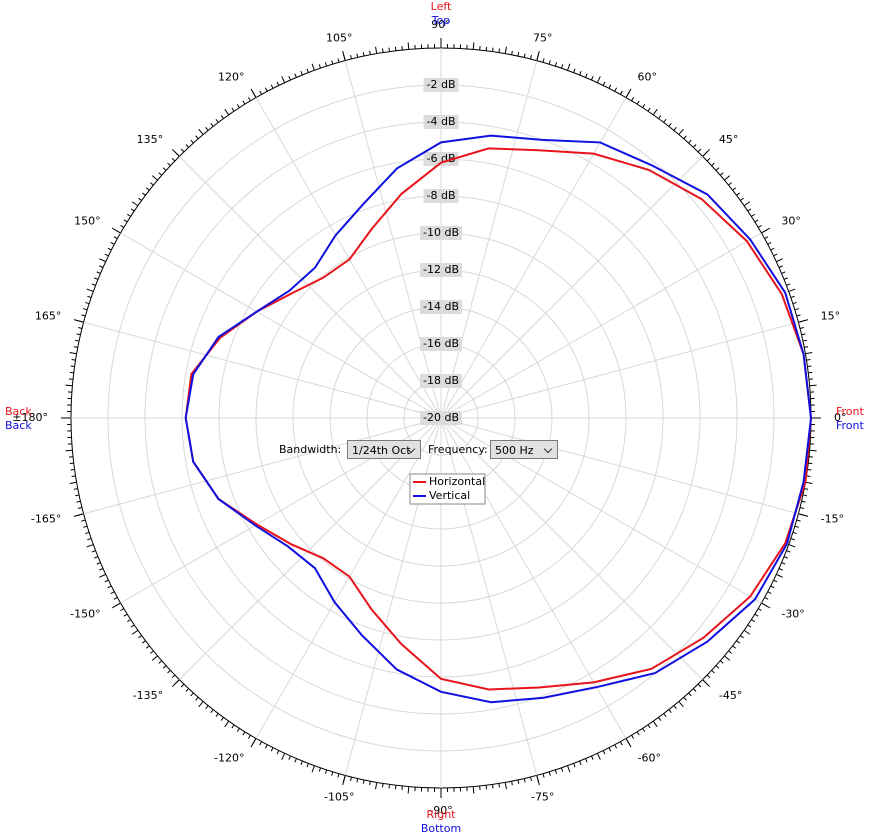 This screenshot has height=835, width=869. Describe the element at coordinates (524, 449) in the screenshot. I see `frequency-select: 500 Hz` at that location.